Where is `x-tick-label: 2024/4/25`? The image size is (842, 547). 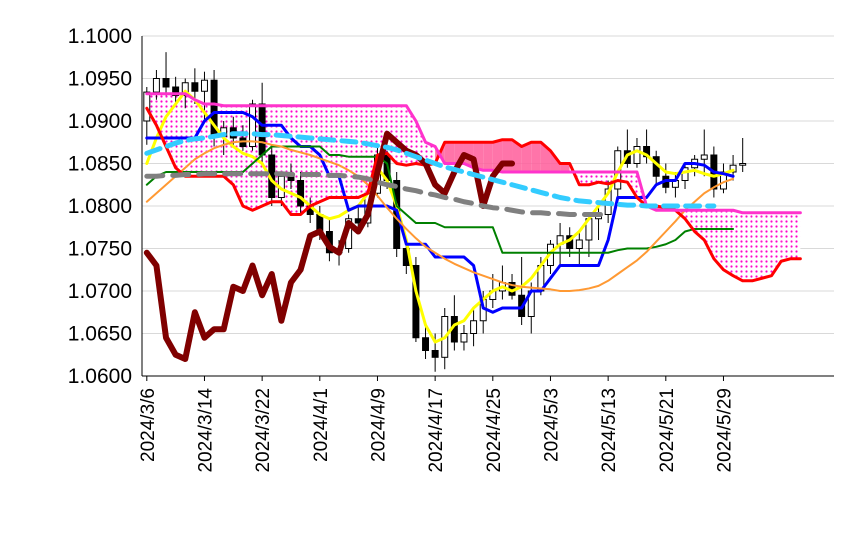
x-tick-label: 2024/4/25 is located at coordinates (494, 430).